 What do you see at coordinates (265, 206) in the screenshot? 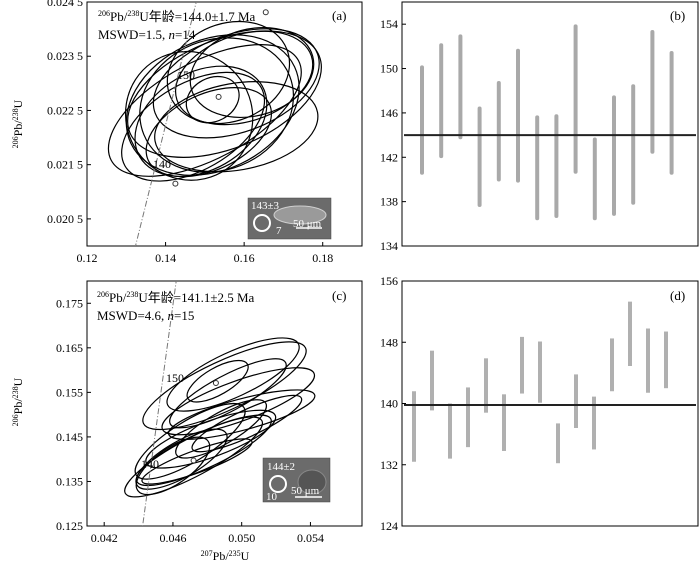
I see `panel-a-inset-age: 143±3` at bounding box center [265, 206].